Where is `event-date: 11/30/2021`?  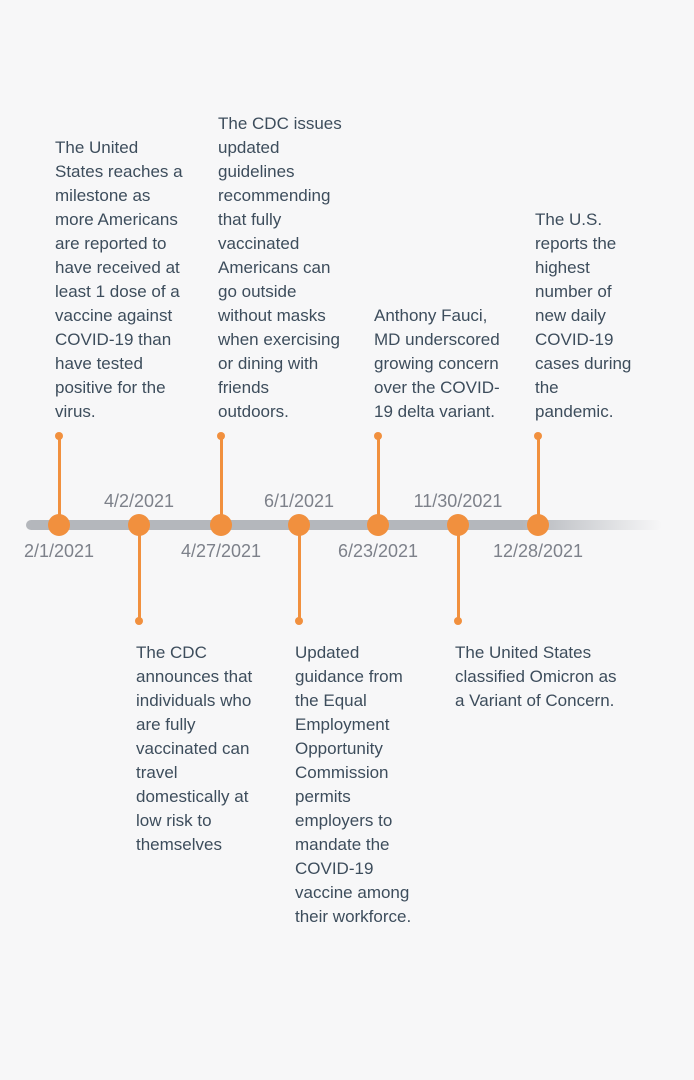 event-date: 11/30/2021 is located at coordinates (458, 501).